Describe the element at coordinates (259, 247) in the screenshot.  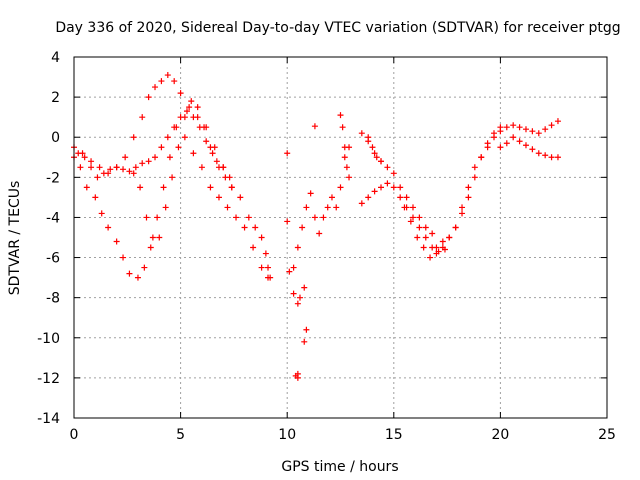
I see `series-sat-e` at that location.